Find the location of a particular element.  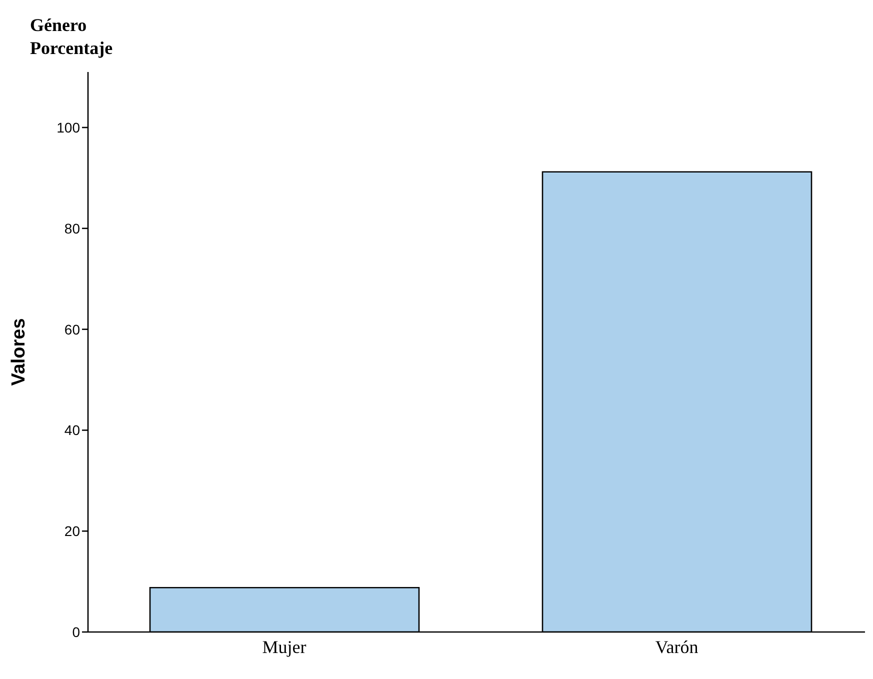

y-tick-label: 80 is located at coordinates (72, 228).